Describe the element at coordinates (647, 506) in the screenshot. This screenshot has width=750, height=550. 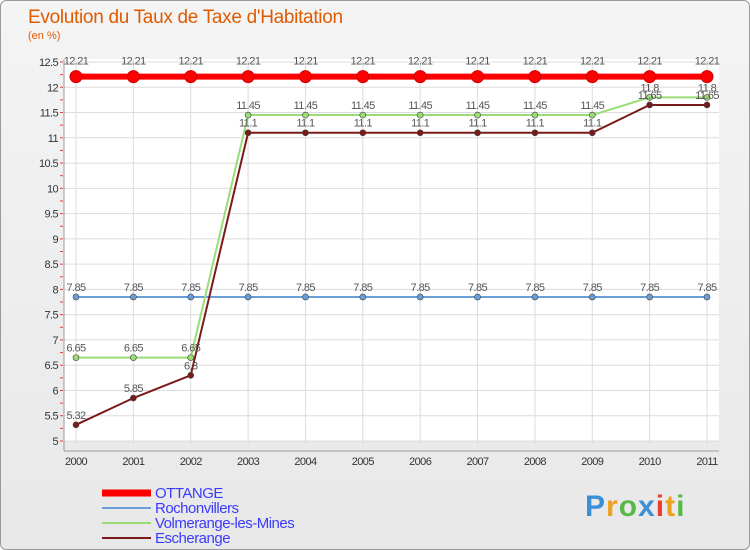
I see `brand-letter: x` at that location.